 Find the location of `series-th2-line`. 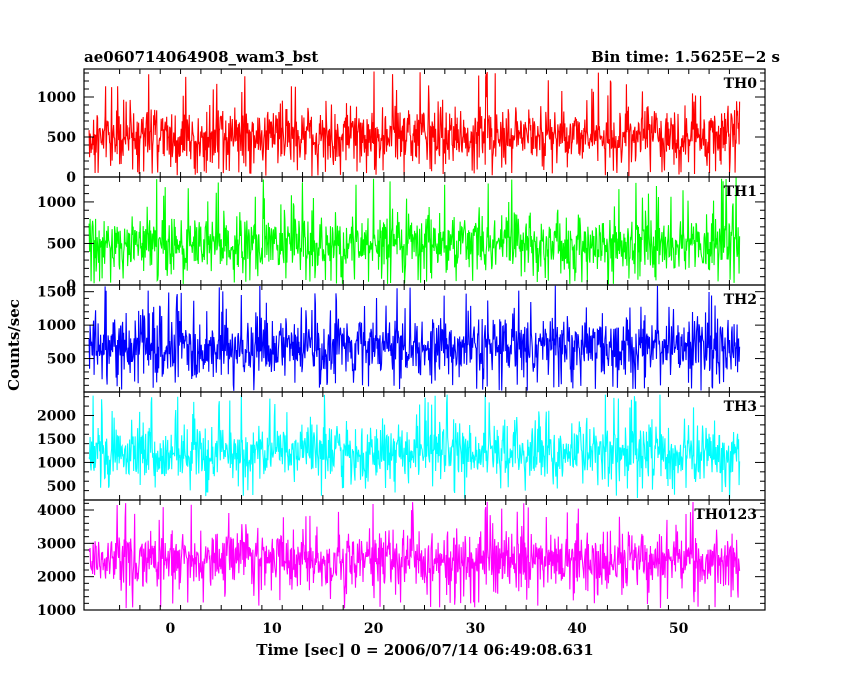

series-th2-line is located at coordinates (414, 338).